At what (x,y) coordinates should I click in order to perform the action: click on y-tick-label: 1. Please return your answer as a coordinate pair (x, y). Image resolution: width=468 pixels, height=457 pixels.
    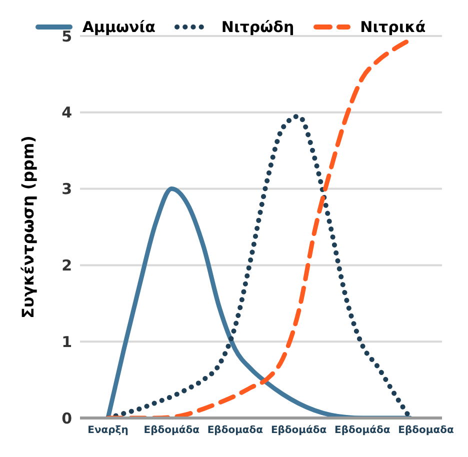
    Looking at the image, I should click on (67, 341).